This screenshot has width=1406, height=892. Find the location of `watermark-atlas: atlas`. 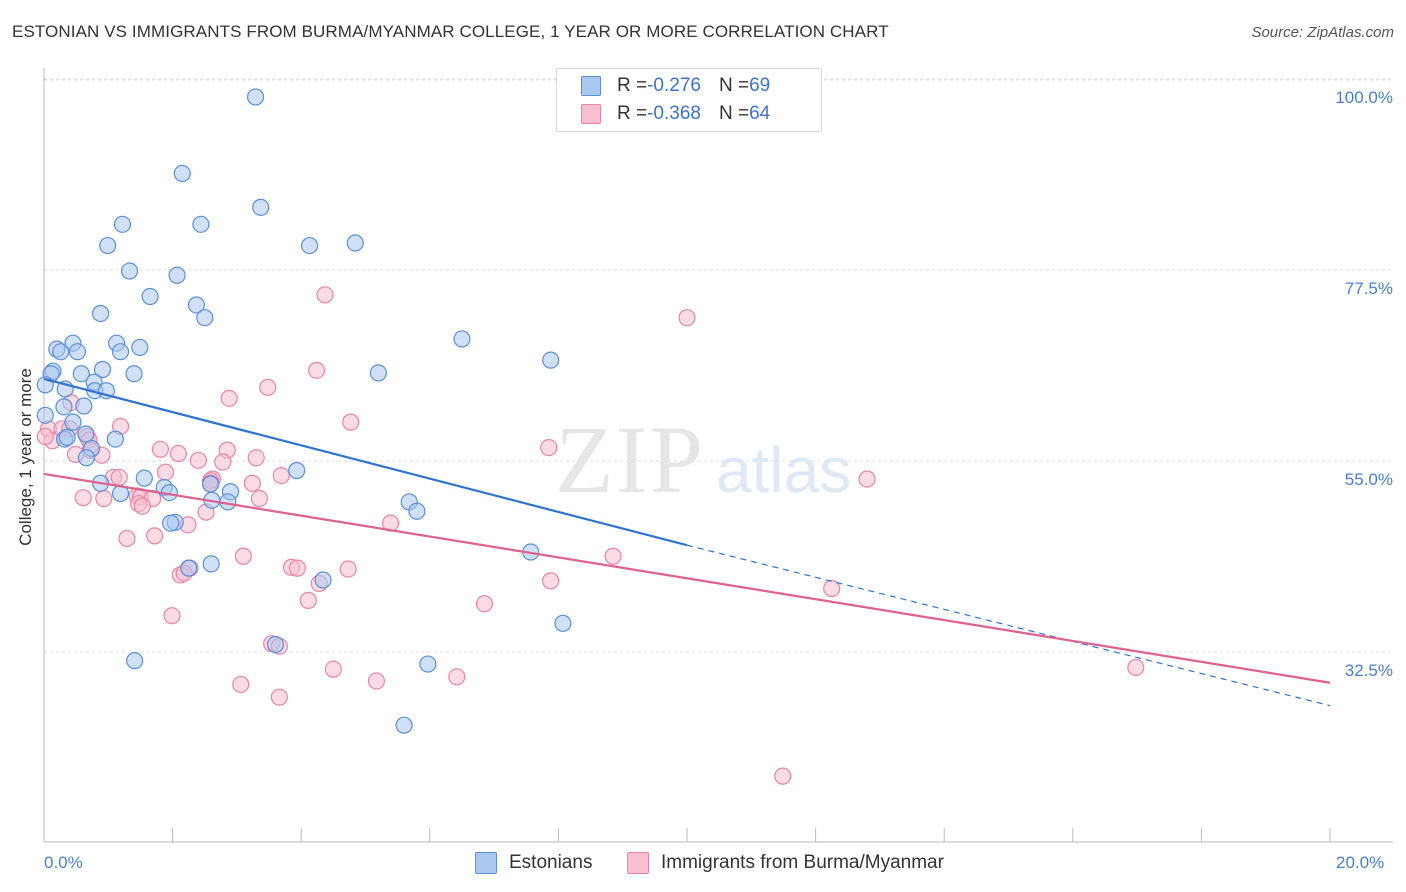

watermark-atlas: atlas is located at coordinates (783, 470).